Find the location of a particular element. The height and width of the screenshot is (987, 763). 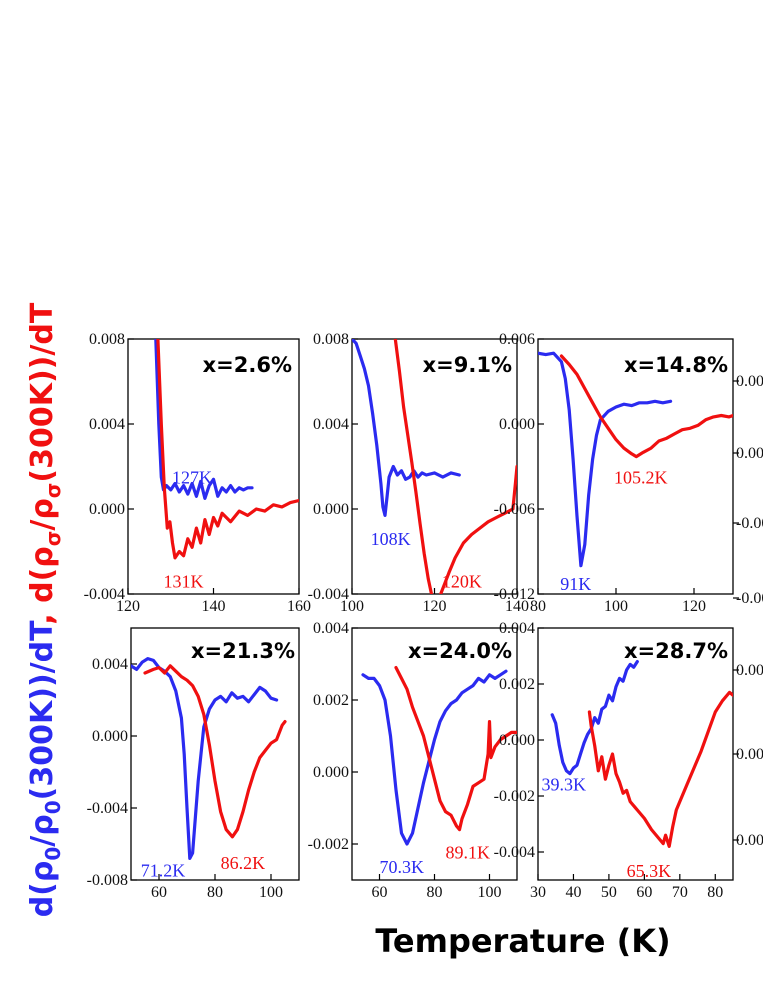

peak-annotation-blue: 39.3K is located at coordinates (564, 784).